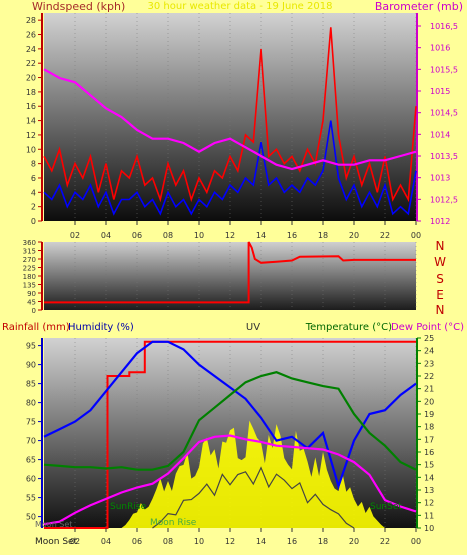 The width and height of the screenshot is (467, 555). I want to click on x-tick-label: 16, so click(292, 235).